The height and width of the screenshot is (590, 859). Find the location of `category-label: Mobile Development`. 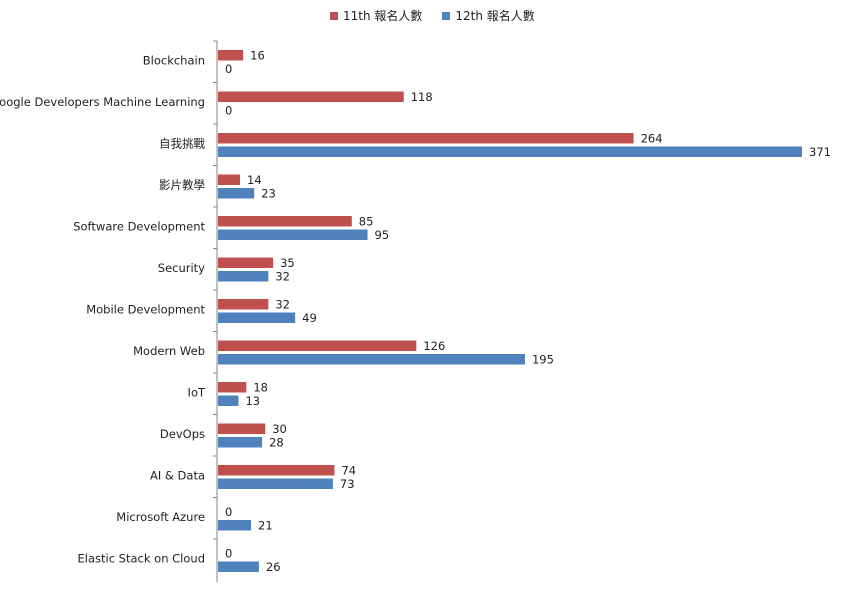

category-label: Mobile Development is located at coordinates (145, 310).